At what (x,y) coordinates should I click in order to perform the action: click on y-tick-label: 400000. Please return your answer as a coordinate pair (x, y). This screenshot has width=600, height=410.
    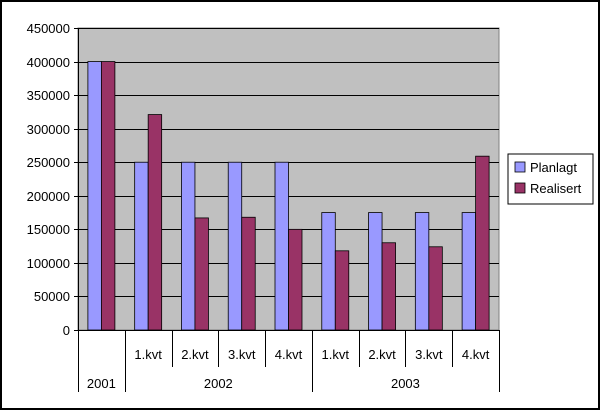
    Looking at the image, I should click on (48, 62).